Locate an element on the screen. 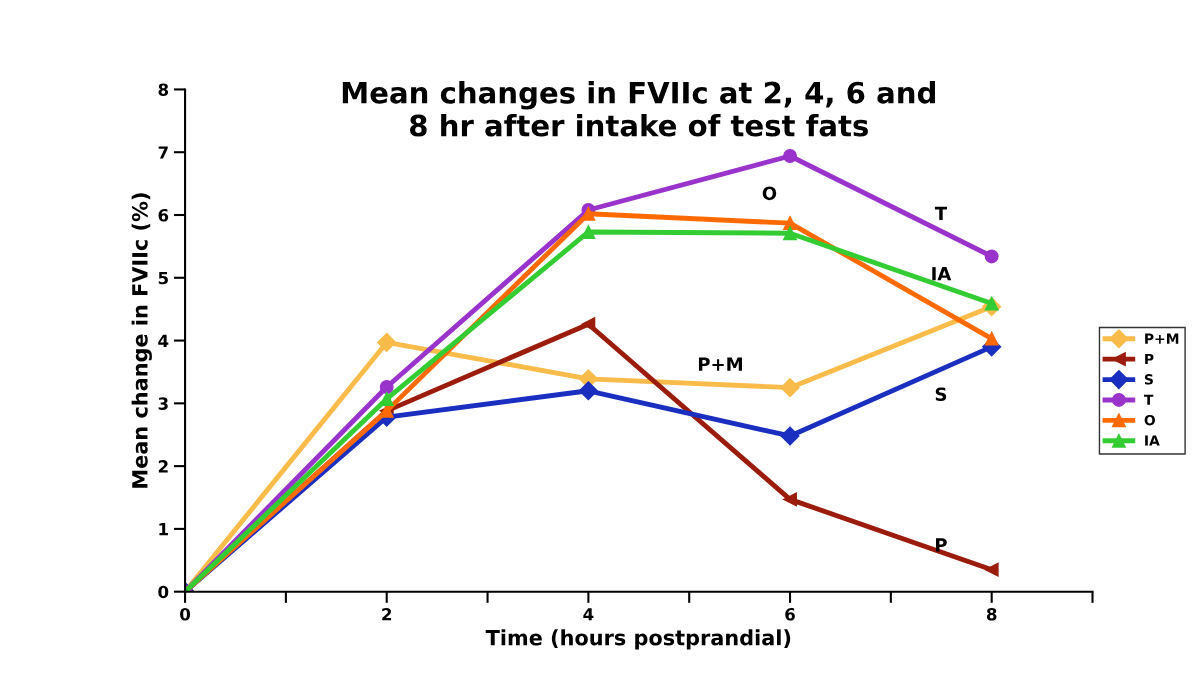  x-tick-label: 6 is located at coordinates (790, 614).